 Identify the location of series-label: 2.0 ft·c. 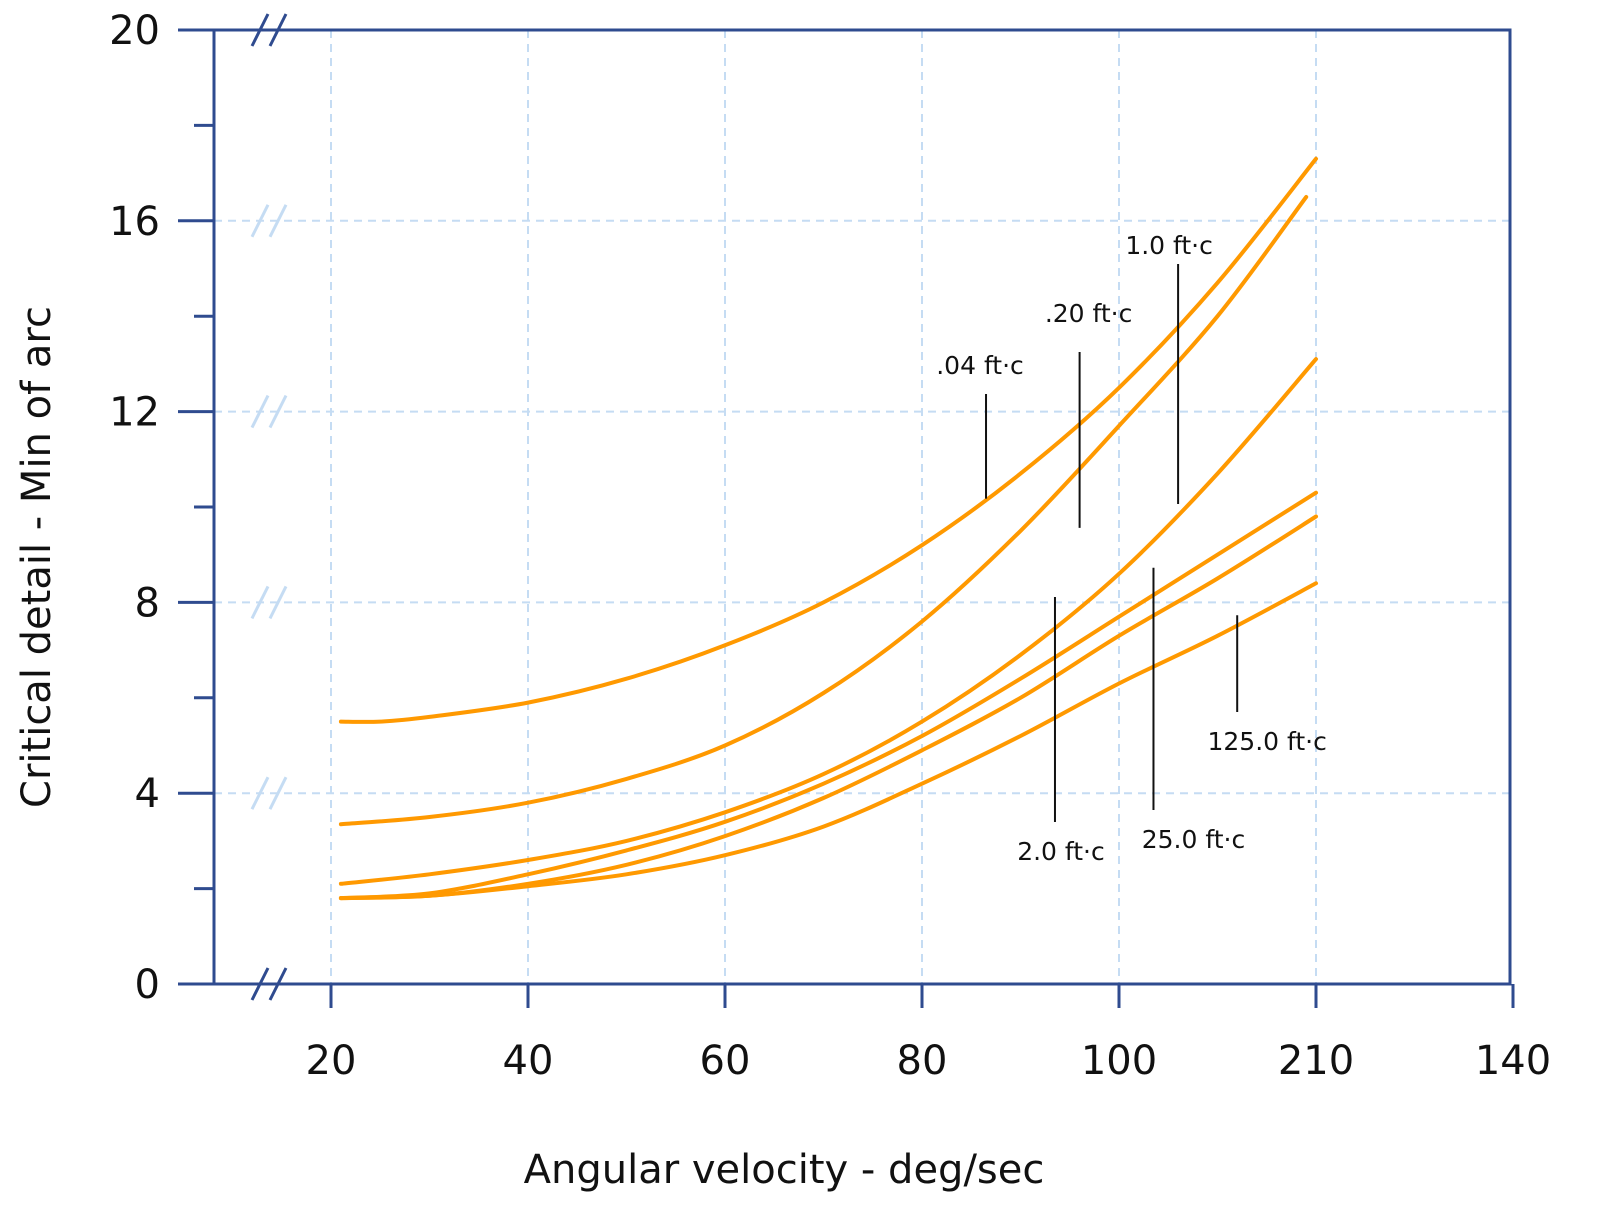
(1061, 851).